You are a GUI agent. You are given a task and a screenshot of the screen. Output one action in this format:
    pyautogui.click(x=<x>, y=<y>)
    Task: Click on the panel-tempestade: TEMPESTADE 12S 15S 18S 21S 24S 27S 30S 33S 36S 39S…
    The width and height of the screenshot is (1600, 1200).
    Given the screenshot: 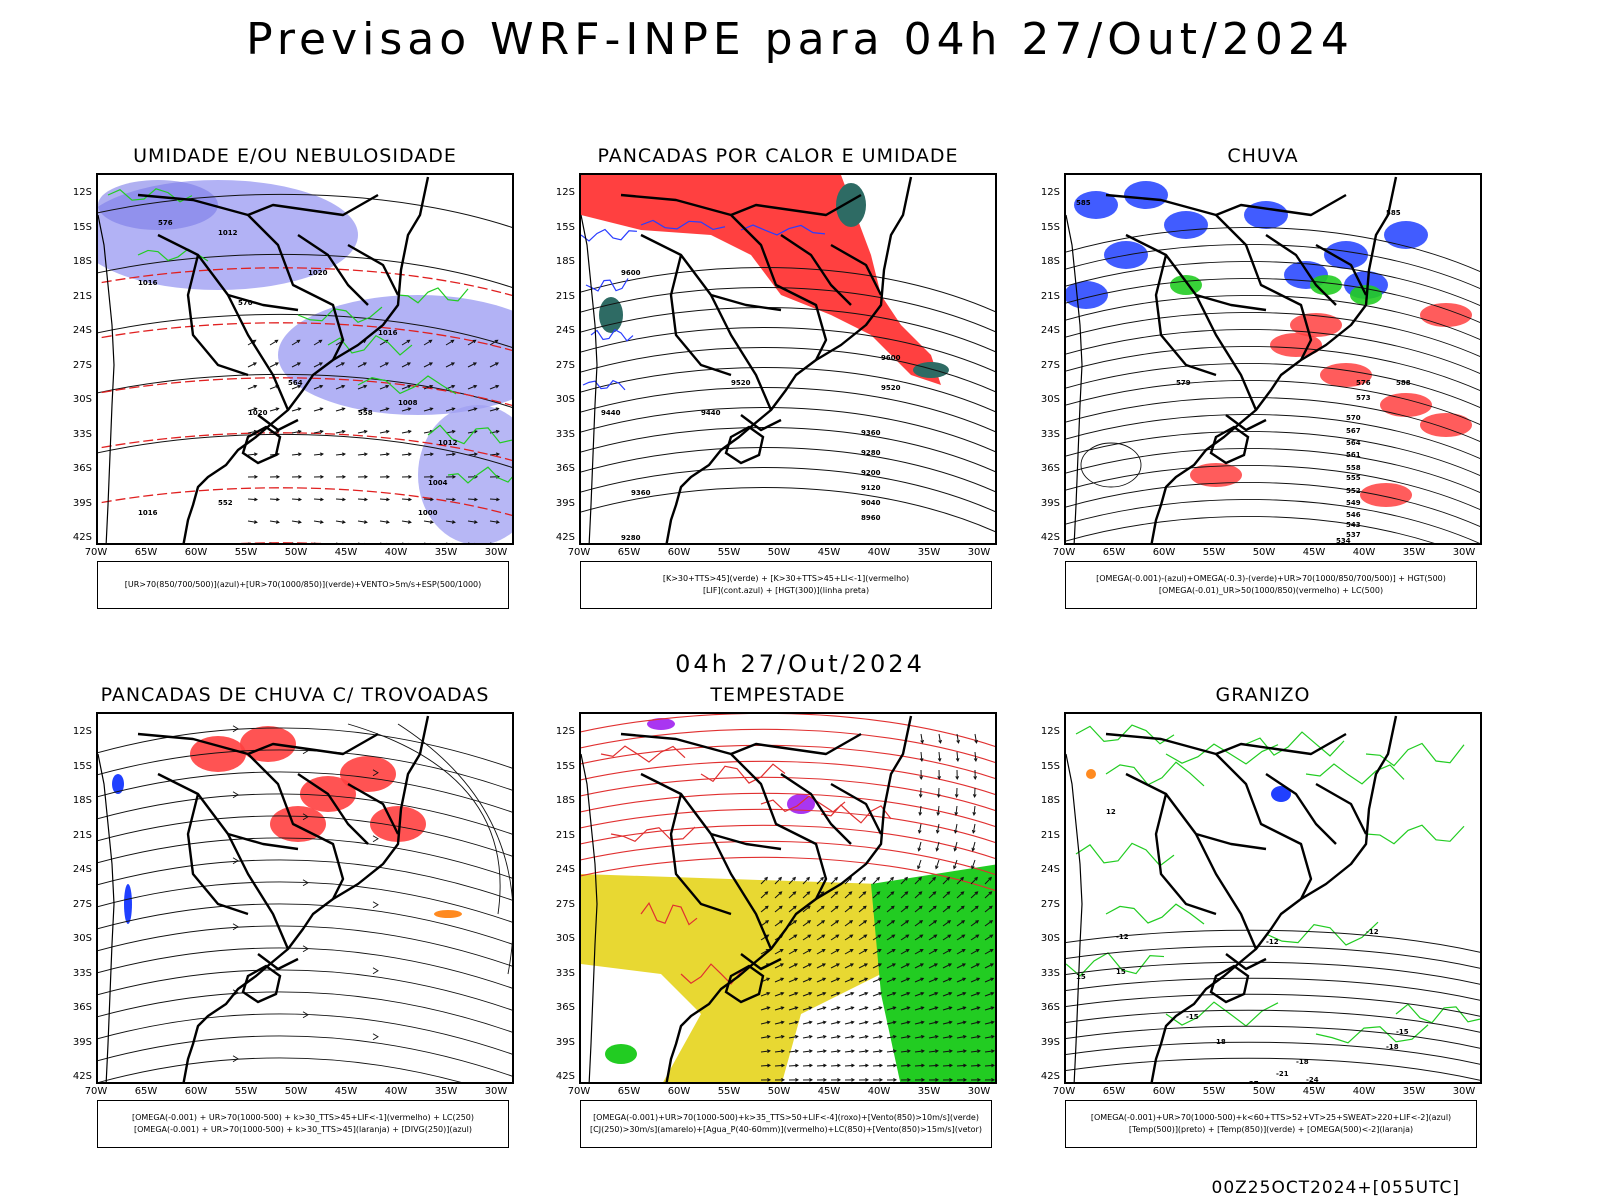 What is the action you would take?
    pyautogui.click(x=778, y=919)
    